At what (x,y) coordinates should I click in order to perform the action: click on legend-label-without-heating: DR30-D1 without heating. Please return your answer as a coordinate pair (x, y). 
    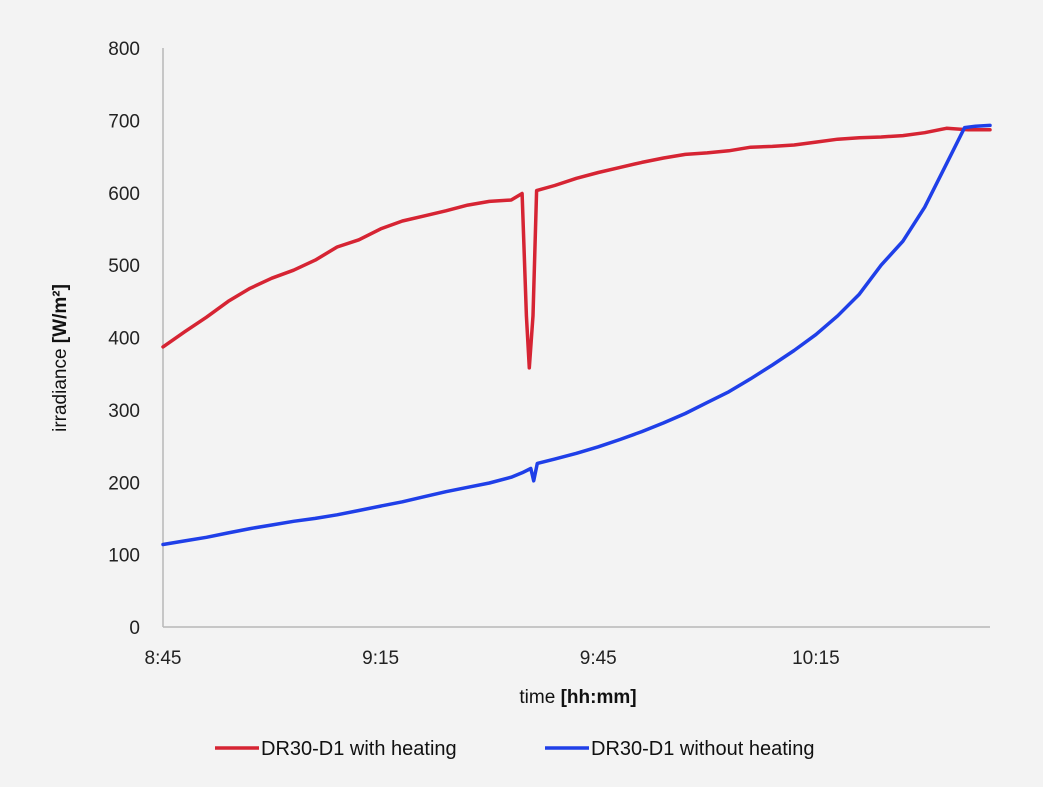
    Looking at the image, I should click on (702, 749).